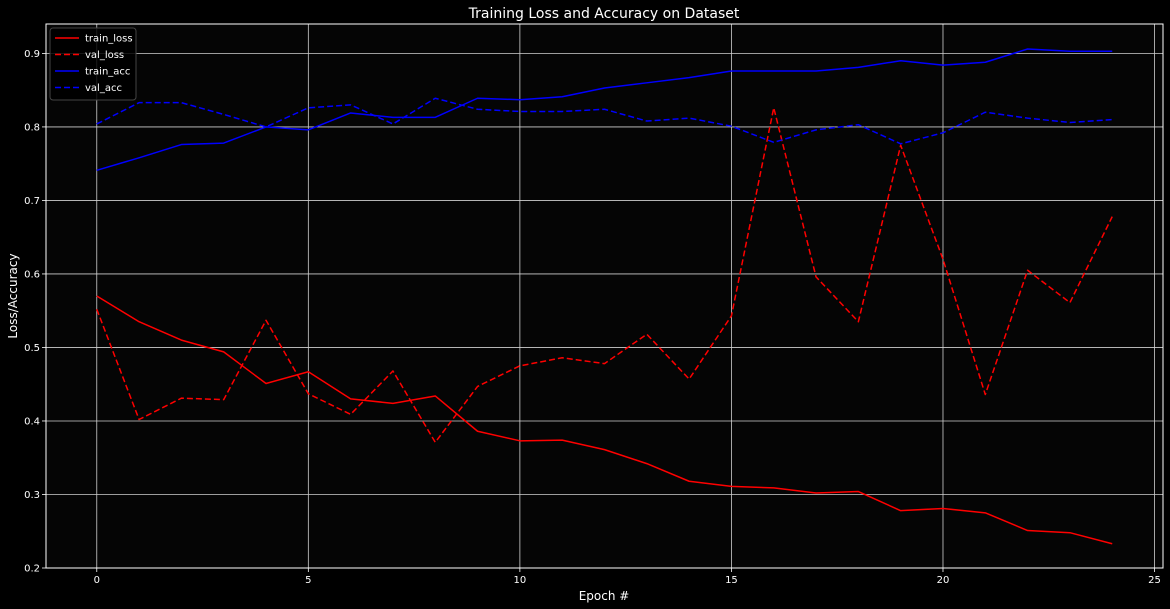 The height and width of the screenshot is (609, 1170). Describe the element at coordinates (32, 201) in the screenshot. I see `y-tick-label: 0.7` at that location.